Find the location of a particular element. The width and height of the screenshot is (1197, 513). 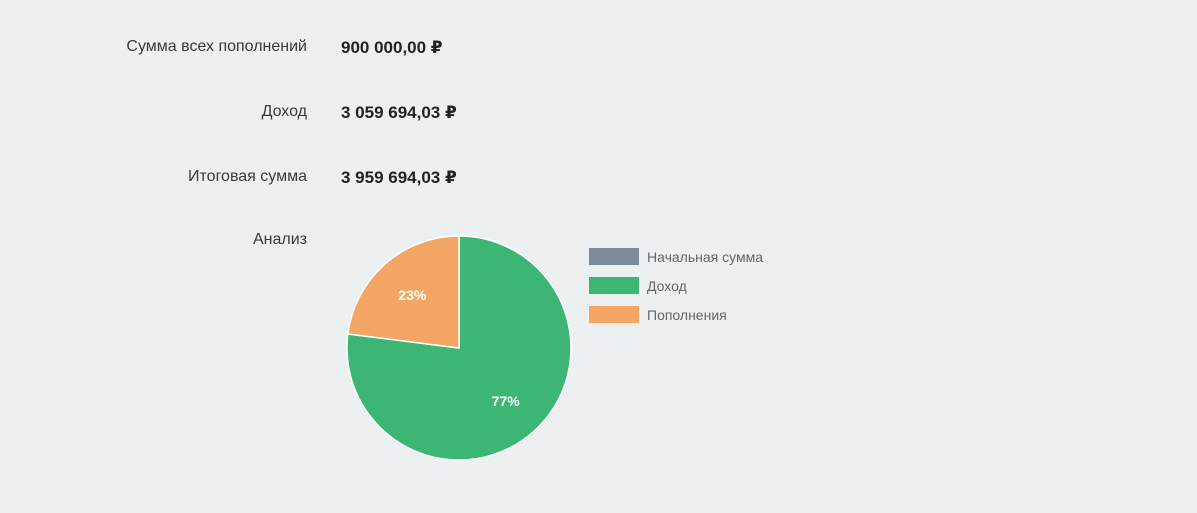

pie-chart: 77% 23% is located at coordinates (459, 348).